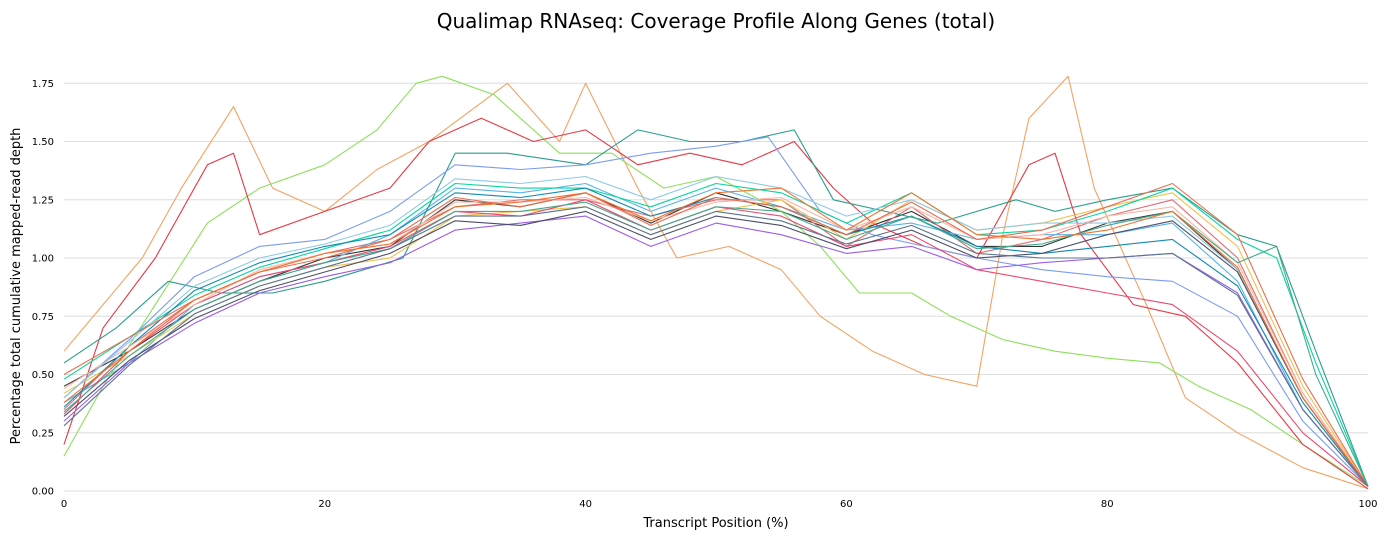 The width and height of the screenshot is (1390, 540). I want to click on x-tick-label: 0, so click(64, 504).